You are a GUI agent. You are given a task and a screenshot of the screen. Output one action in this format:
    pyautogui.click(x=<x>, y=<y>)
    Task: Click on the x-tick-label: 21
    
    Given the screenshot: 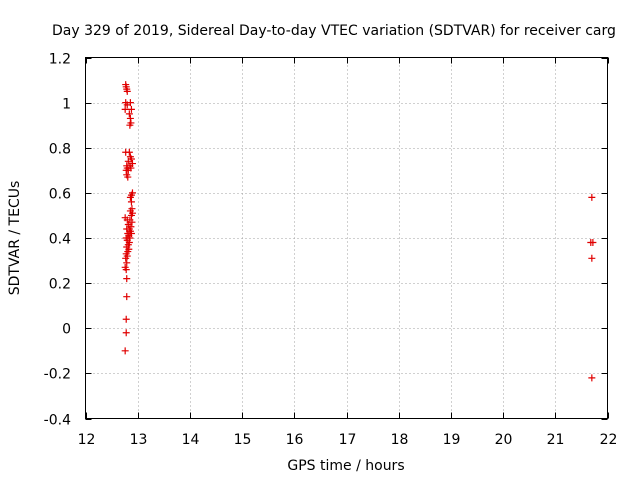 What is the action you would take?
    pyautogui.click(x=556, y=440)
    